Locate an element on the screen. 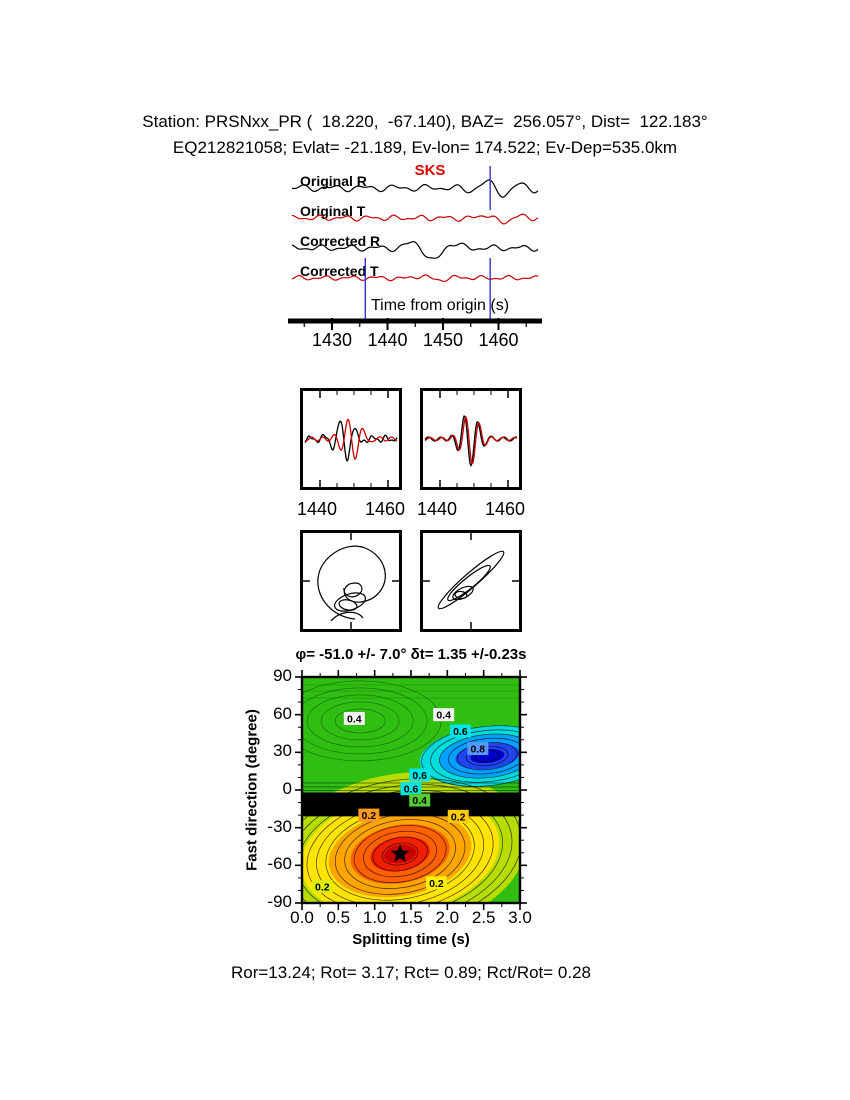 The image size is (850, 1100). contour-level-label: 0.8 is located at coordinates (478, 750).